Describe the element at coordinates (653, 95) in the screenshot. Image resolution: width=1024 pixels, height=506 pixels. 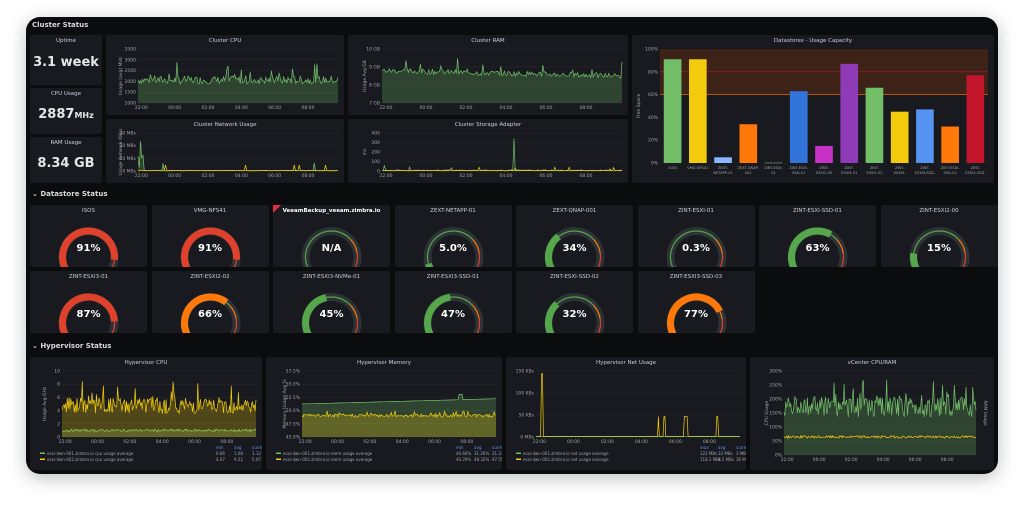
I see `y-tick-label: 60%` at that location.